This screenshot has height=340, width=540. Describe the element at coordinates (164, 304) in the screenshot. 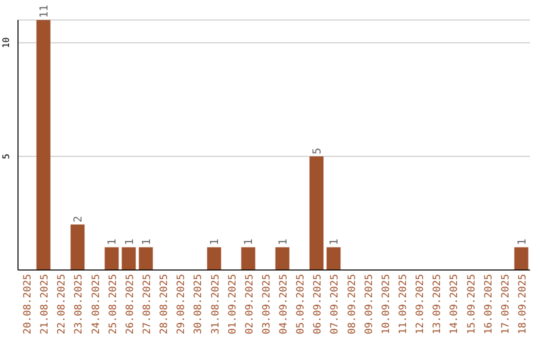

I see `x-tick-label: 28.08.2025` at that location.